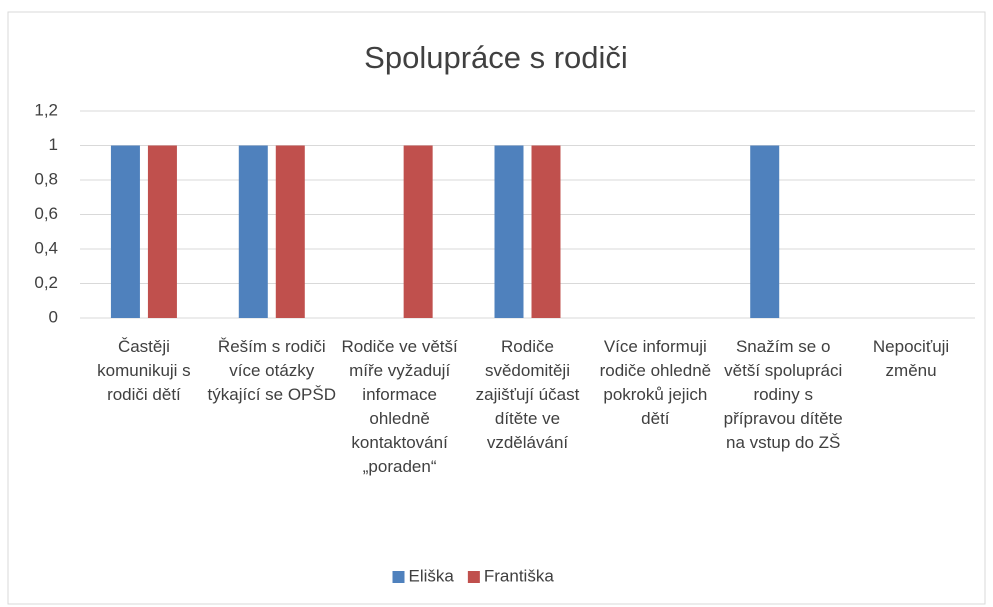 The height and width of the screenshot is (607, 993). What do you see at coordinates (46, 247) in the screenshot?
I see `y-tick-label: 0,4` at bounding box center [46, 247].